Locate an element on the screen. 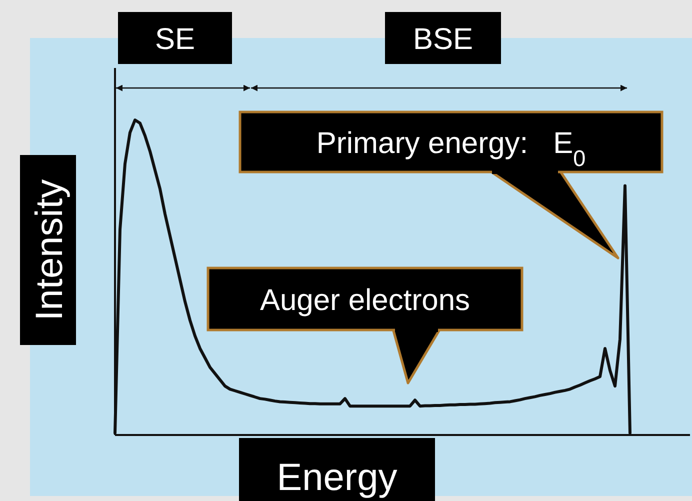  annotation: Auger electrons is located at coordinates (365, 300).